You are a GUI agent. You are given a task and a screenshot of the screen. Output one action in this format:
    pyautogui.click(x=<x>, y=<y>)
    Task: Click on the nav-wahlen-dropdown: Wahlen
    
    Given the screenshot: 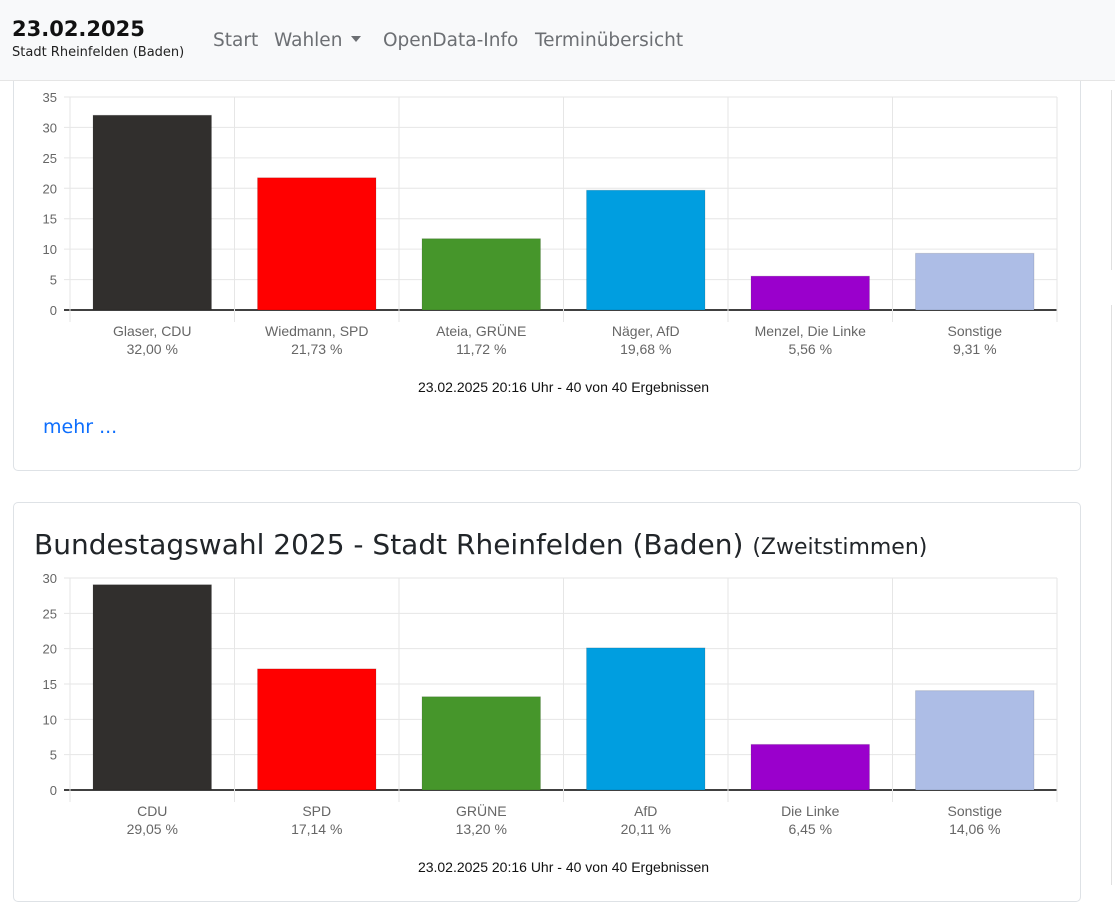 What is the action you would take?
    pyautogui.click(x=318, y=41)
    